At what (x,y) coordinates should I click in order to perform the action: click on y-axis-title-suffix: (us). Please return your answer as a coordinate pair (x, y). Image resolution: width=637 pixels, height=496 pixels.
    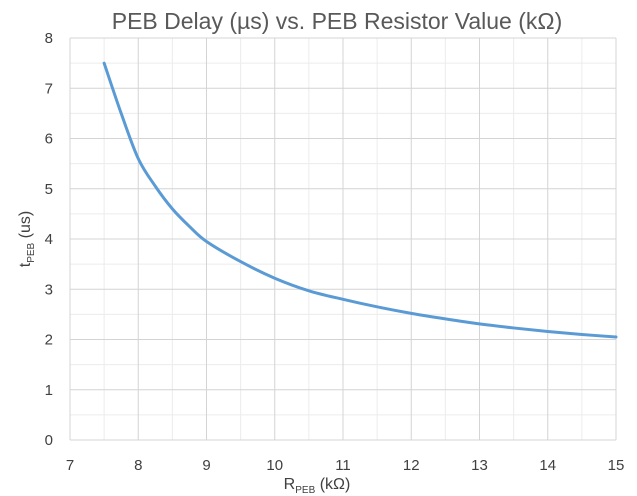
    Looking at the image, I should click on (25, 227).